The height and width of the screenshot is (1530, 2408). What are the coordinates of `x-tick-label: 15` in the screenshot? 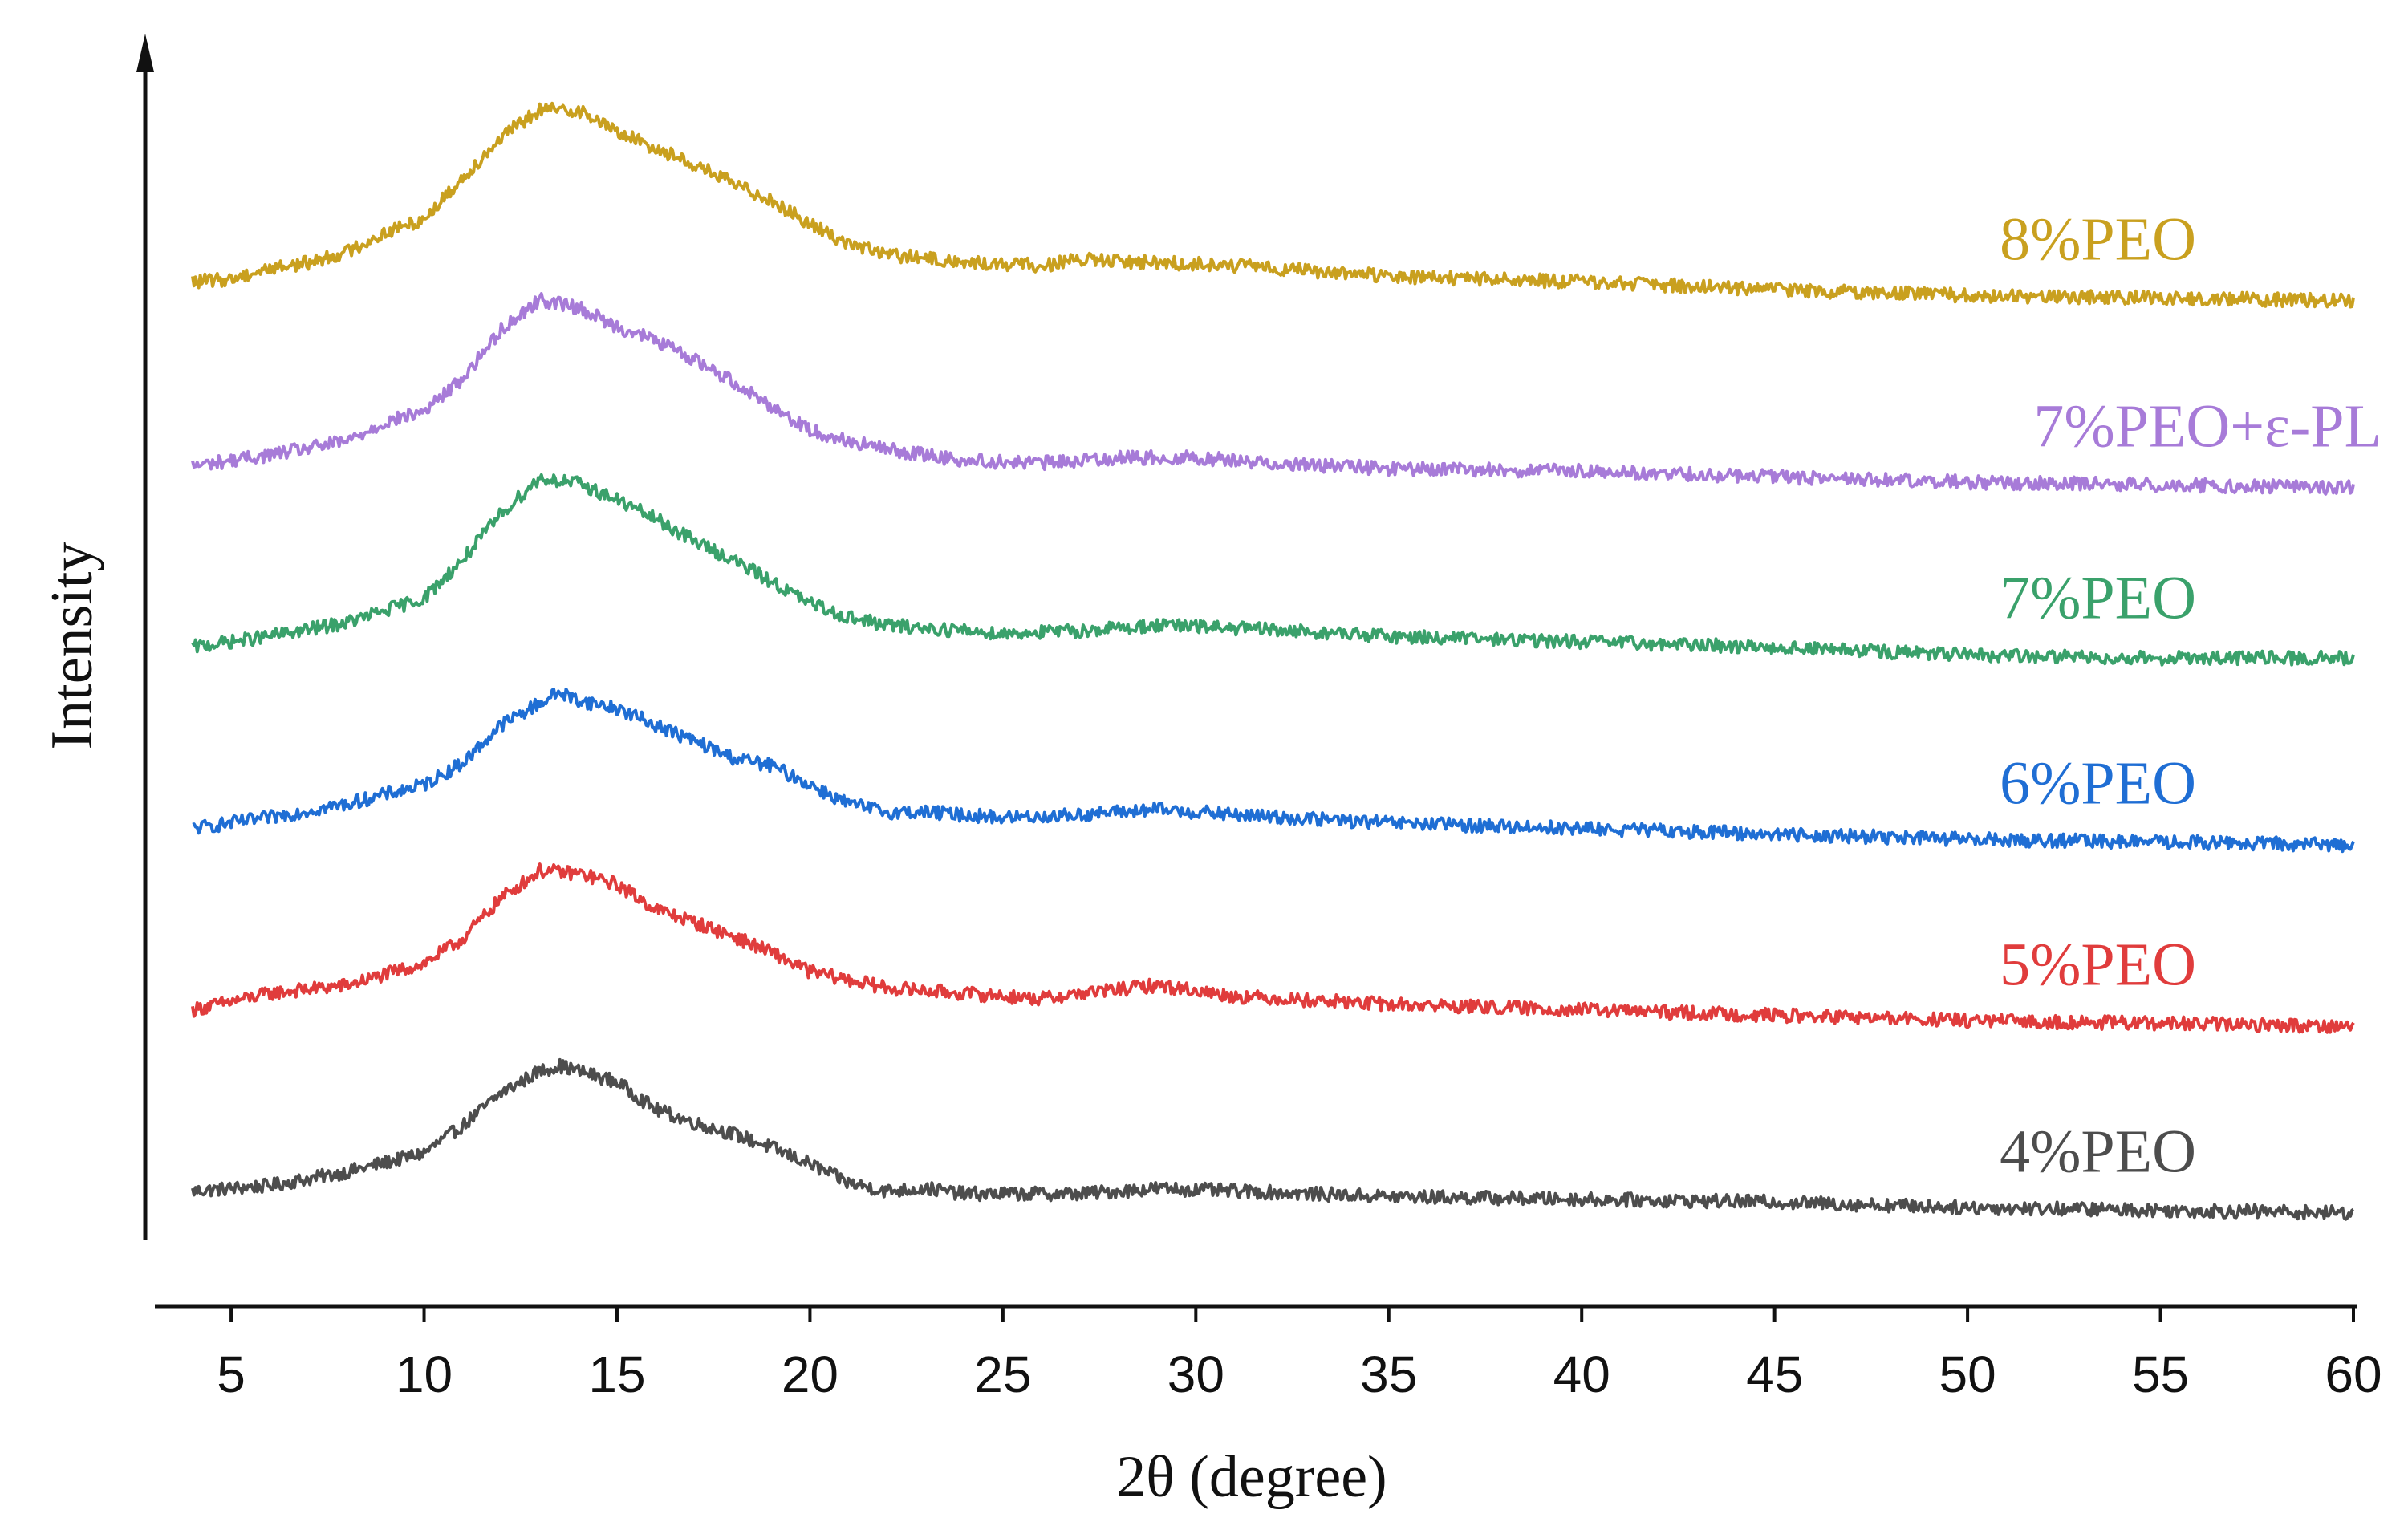 It's located at (616, 1374).